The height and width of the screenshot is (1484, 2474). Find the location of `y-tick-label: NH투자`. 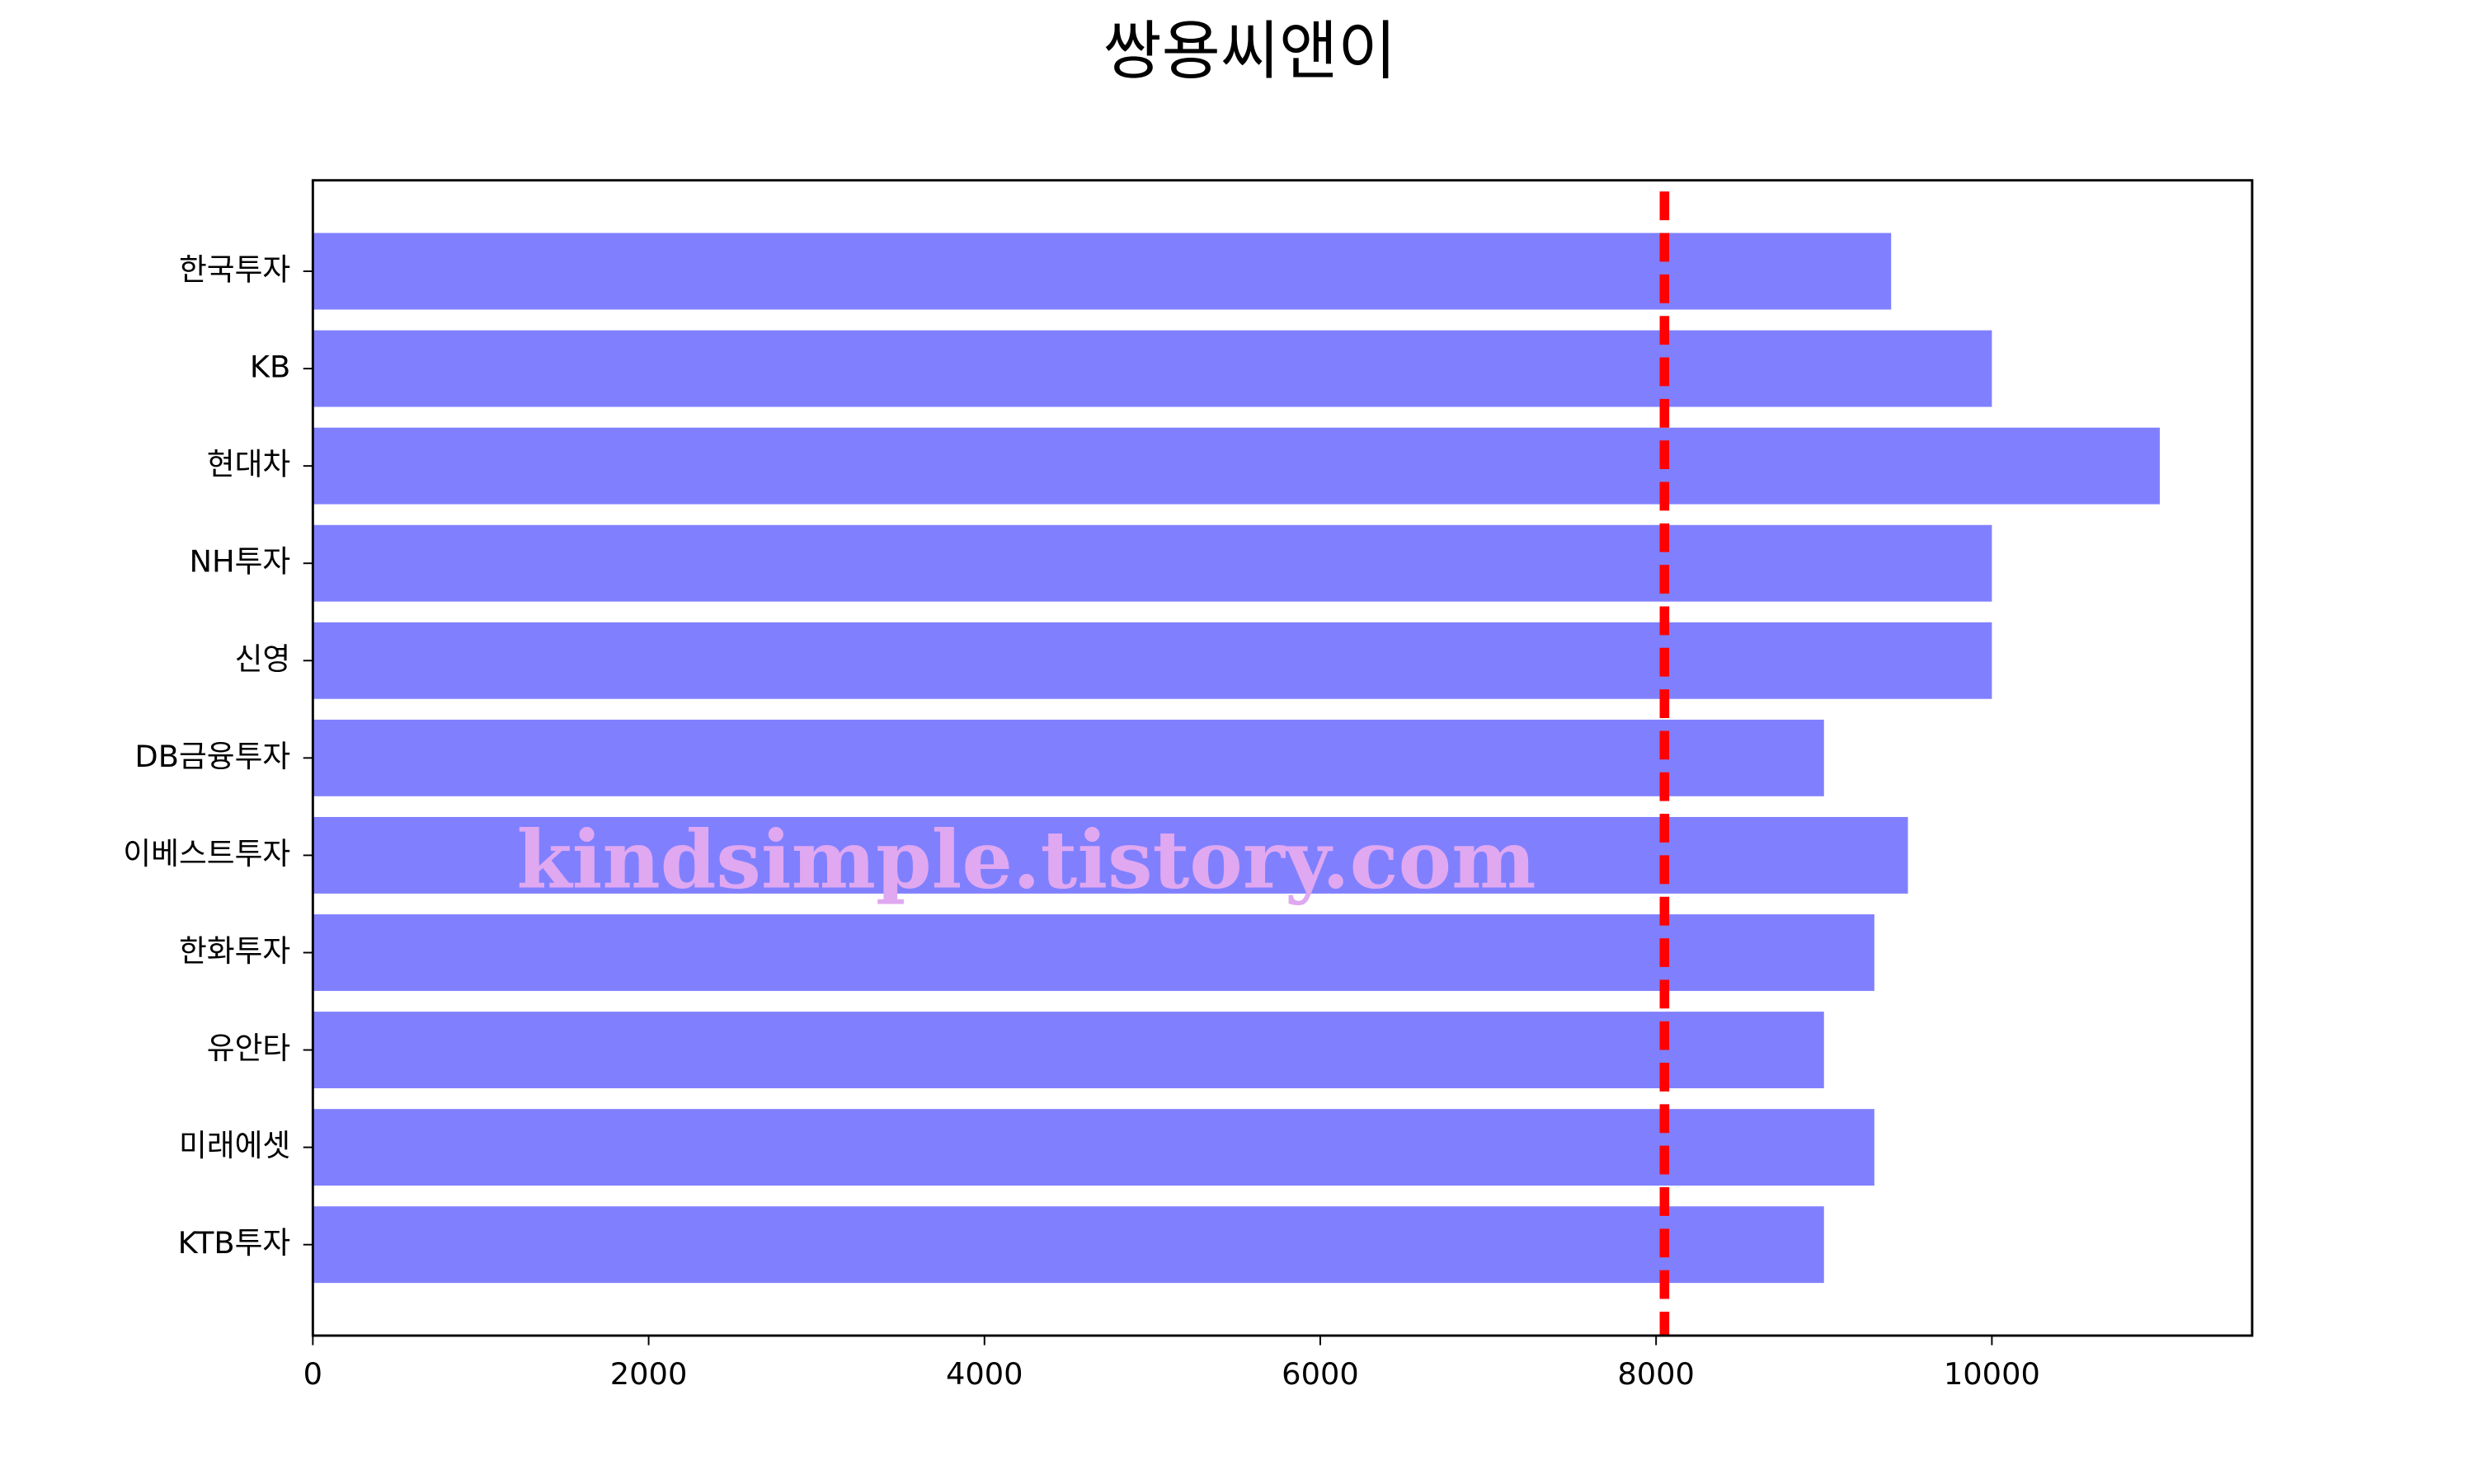

y-tick-label: NH투자 is located at coordinates (239, 562).